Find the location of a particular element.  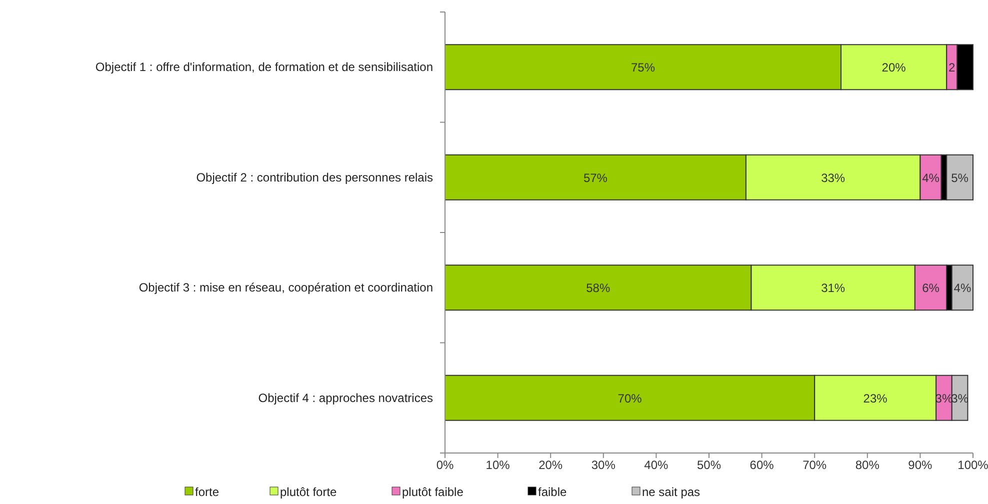

data-label: 58% is located at coordinates (598, 288).